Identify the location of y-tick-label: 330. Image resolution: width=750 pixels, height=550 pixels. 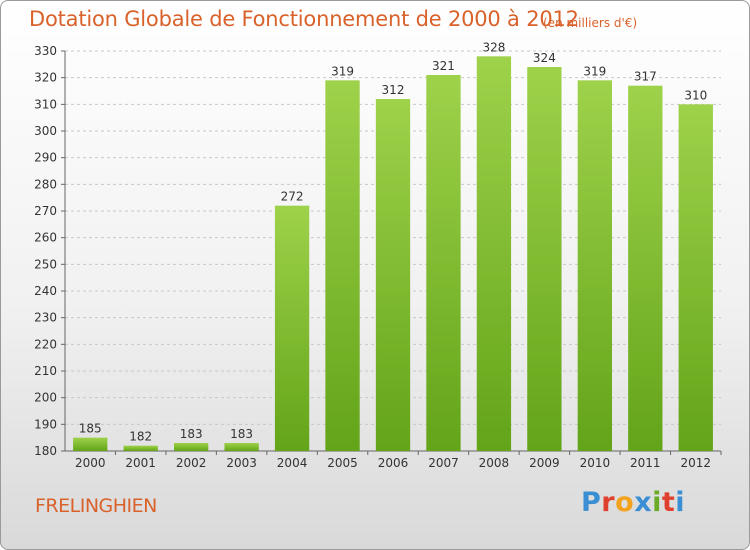
(45, 51).